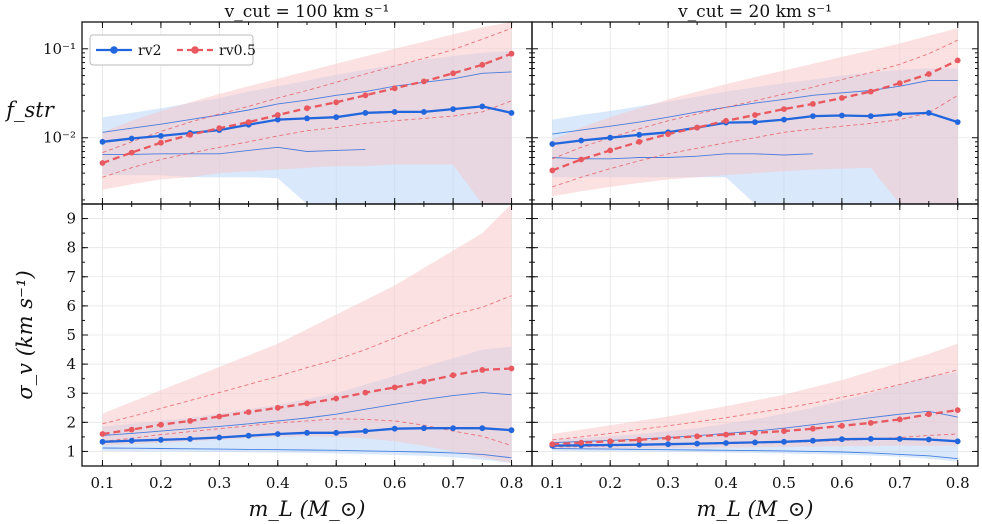 The image size is (982, 524). What do you see at coordinates (512, 483) in the screenshot?
I see `x-tick-label: 0.8` at bounding box center [512, 483].